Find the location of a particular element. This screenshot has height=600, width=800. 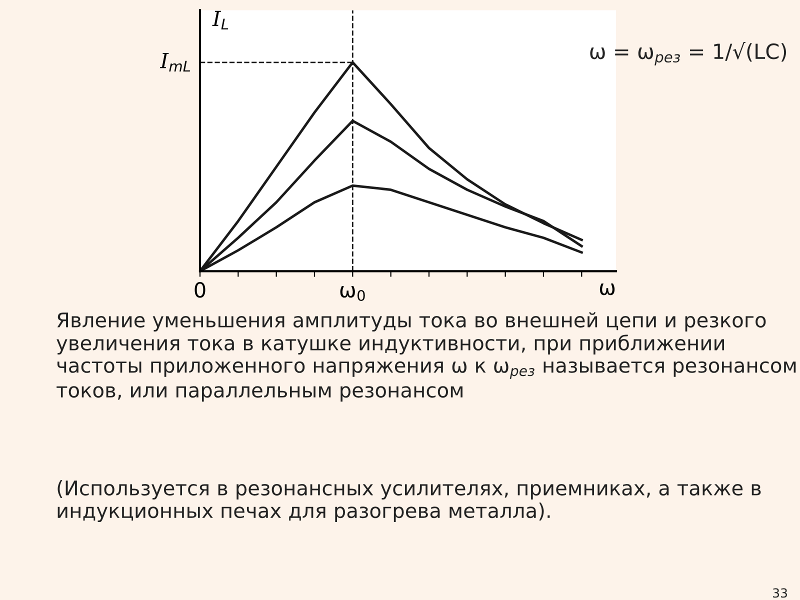

ref-line-label: I$_{mL}$ is located at coordinates (175, 62).